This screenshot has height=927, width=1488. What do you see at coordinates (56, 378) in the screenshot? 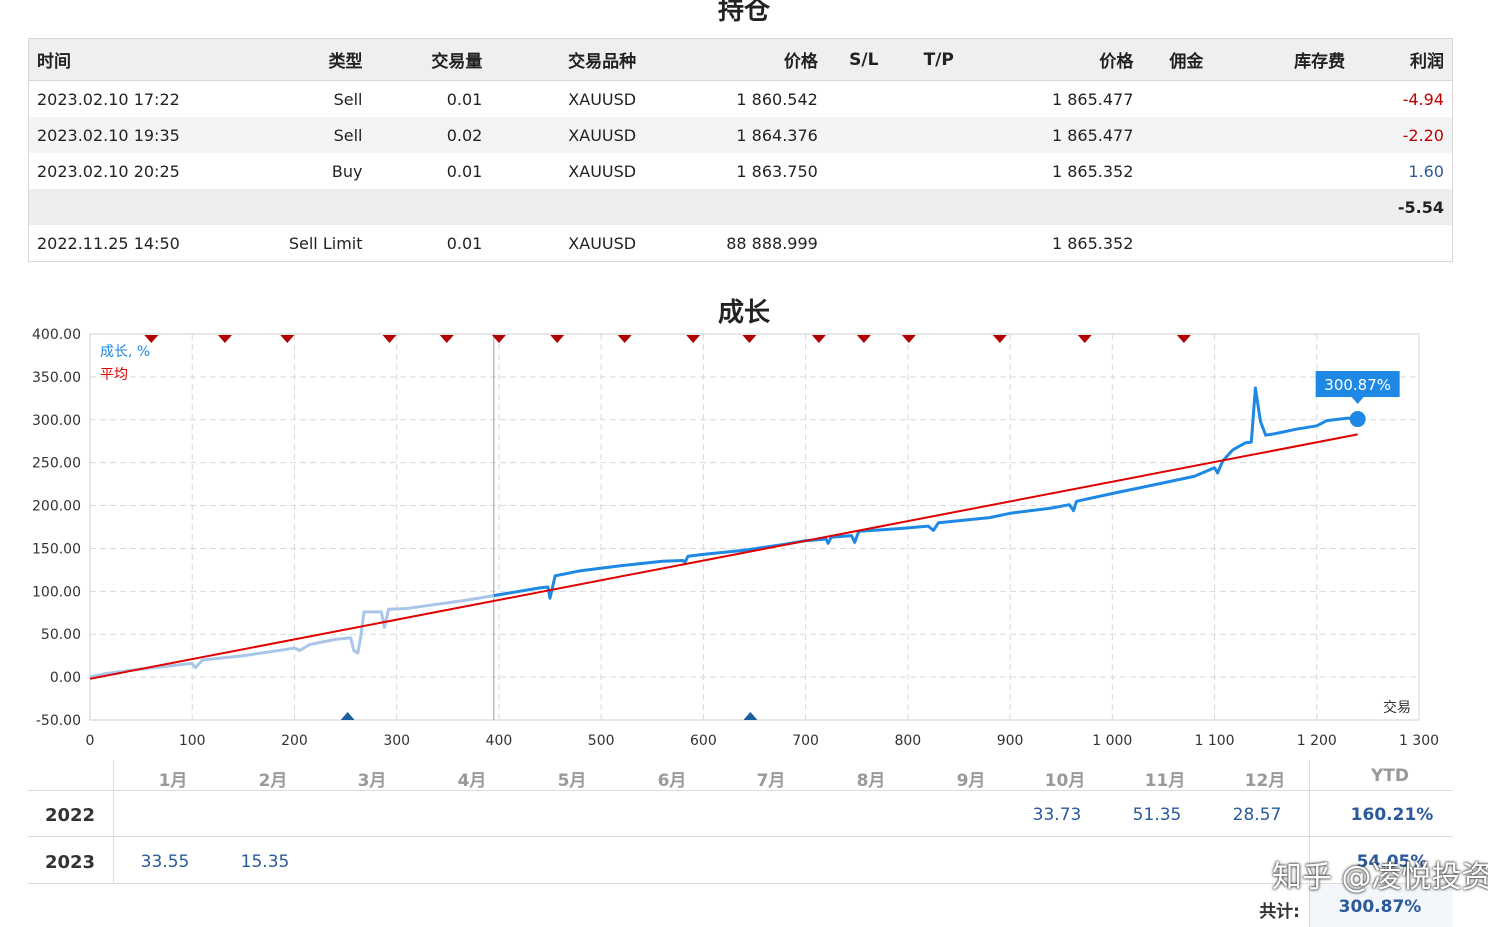
I see `y-tick-label: 350.00` at bounding box center [56, 378].